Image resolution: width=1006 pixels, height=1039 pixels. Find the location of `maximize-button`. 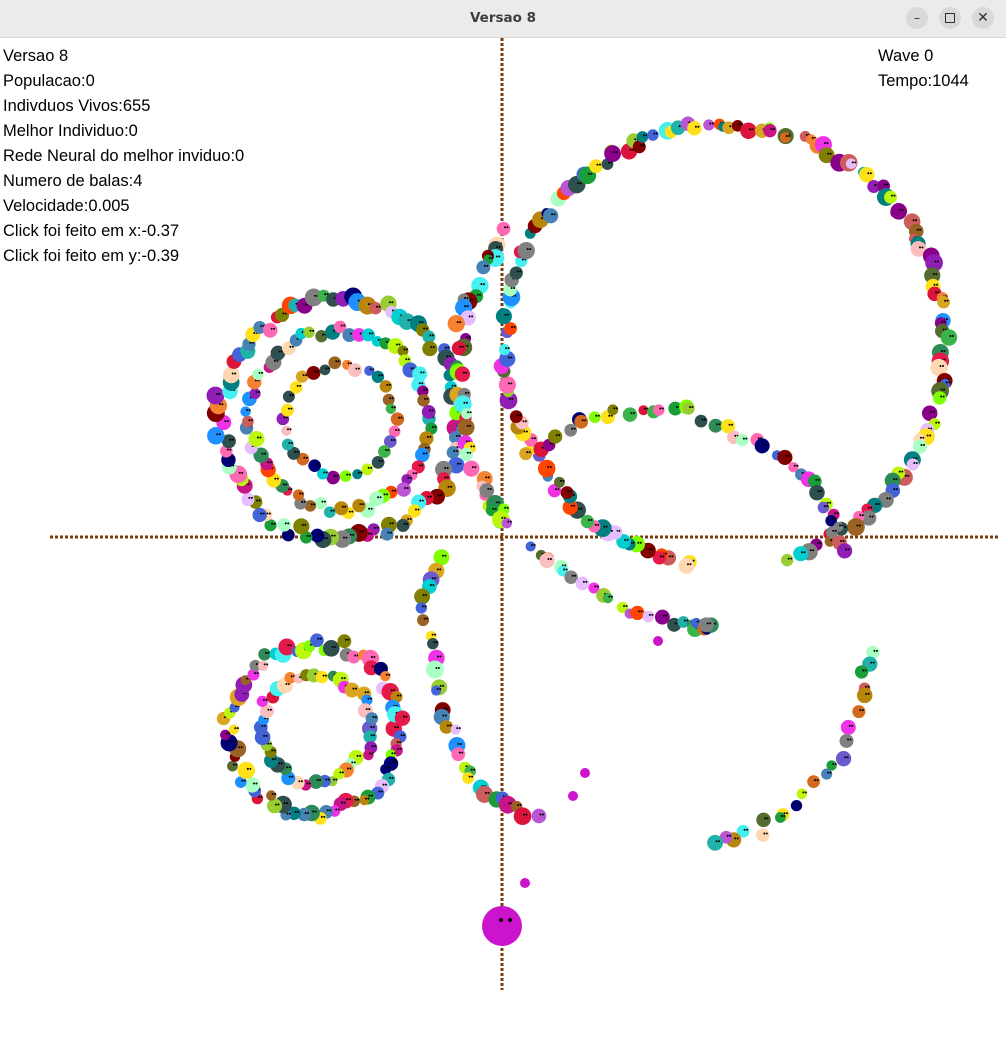

maximize-button is located at coordinates (950, 18).